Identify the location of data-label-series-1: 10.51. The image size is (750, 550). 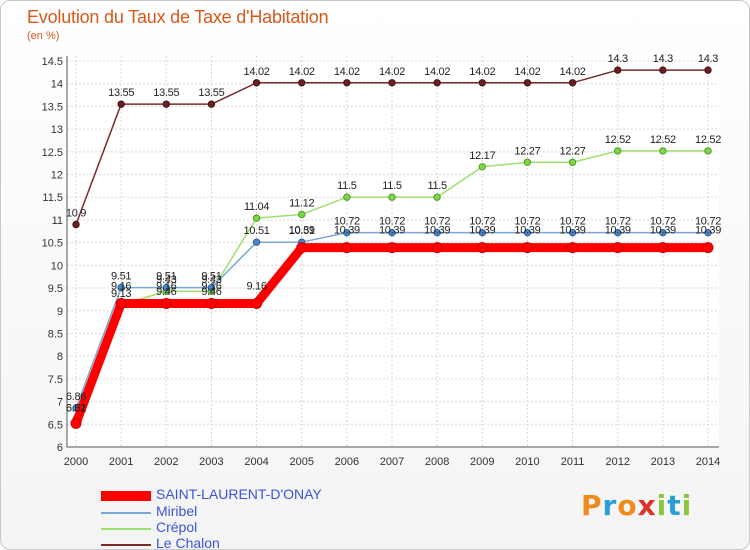
(257, 231).